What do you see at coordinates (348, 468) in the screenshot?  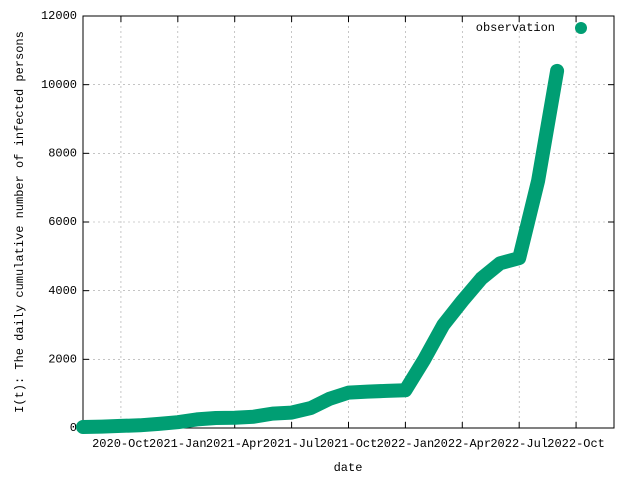 I see `x-axis-label: date` at bounding box center [348, 468].